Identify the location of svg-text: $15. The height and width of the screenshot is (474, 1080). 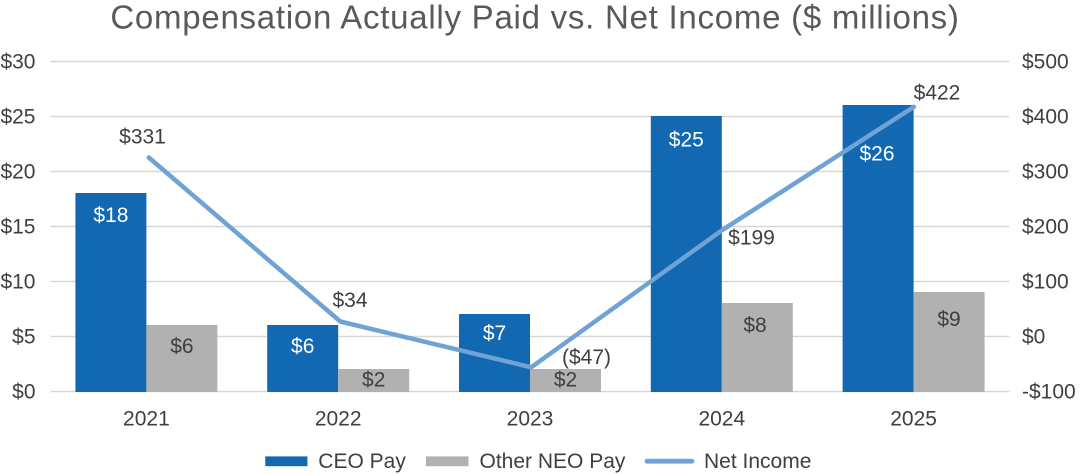
(17, 227).